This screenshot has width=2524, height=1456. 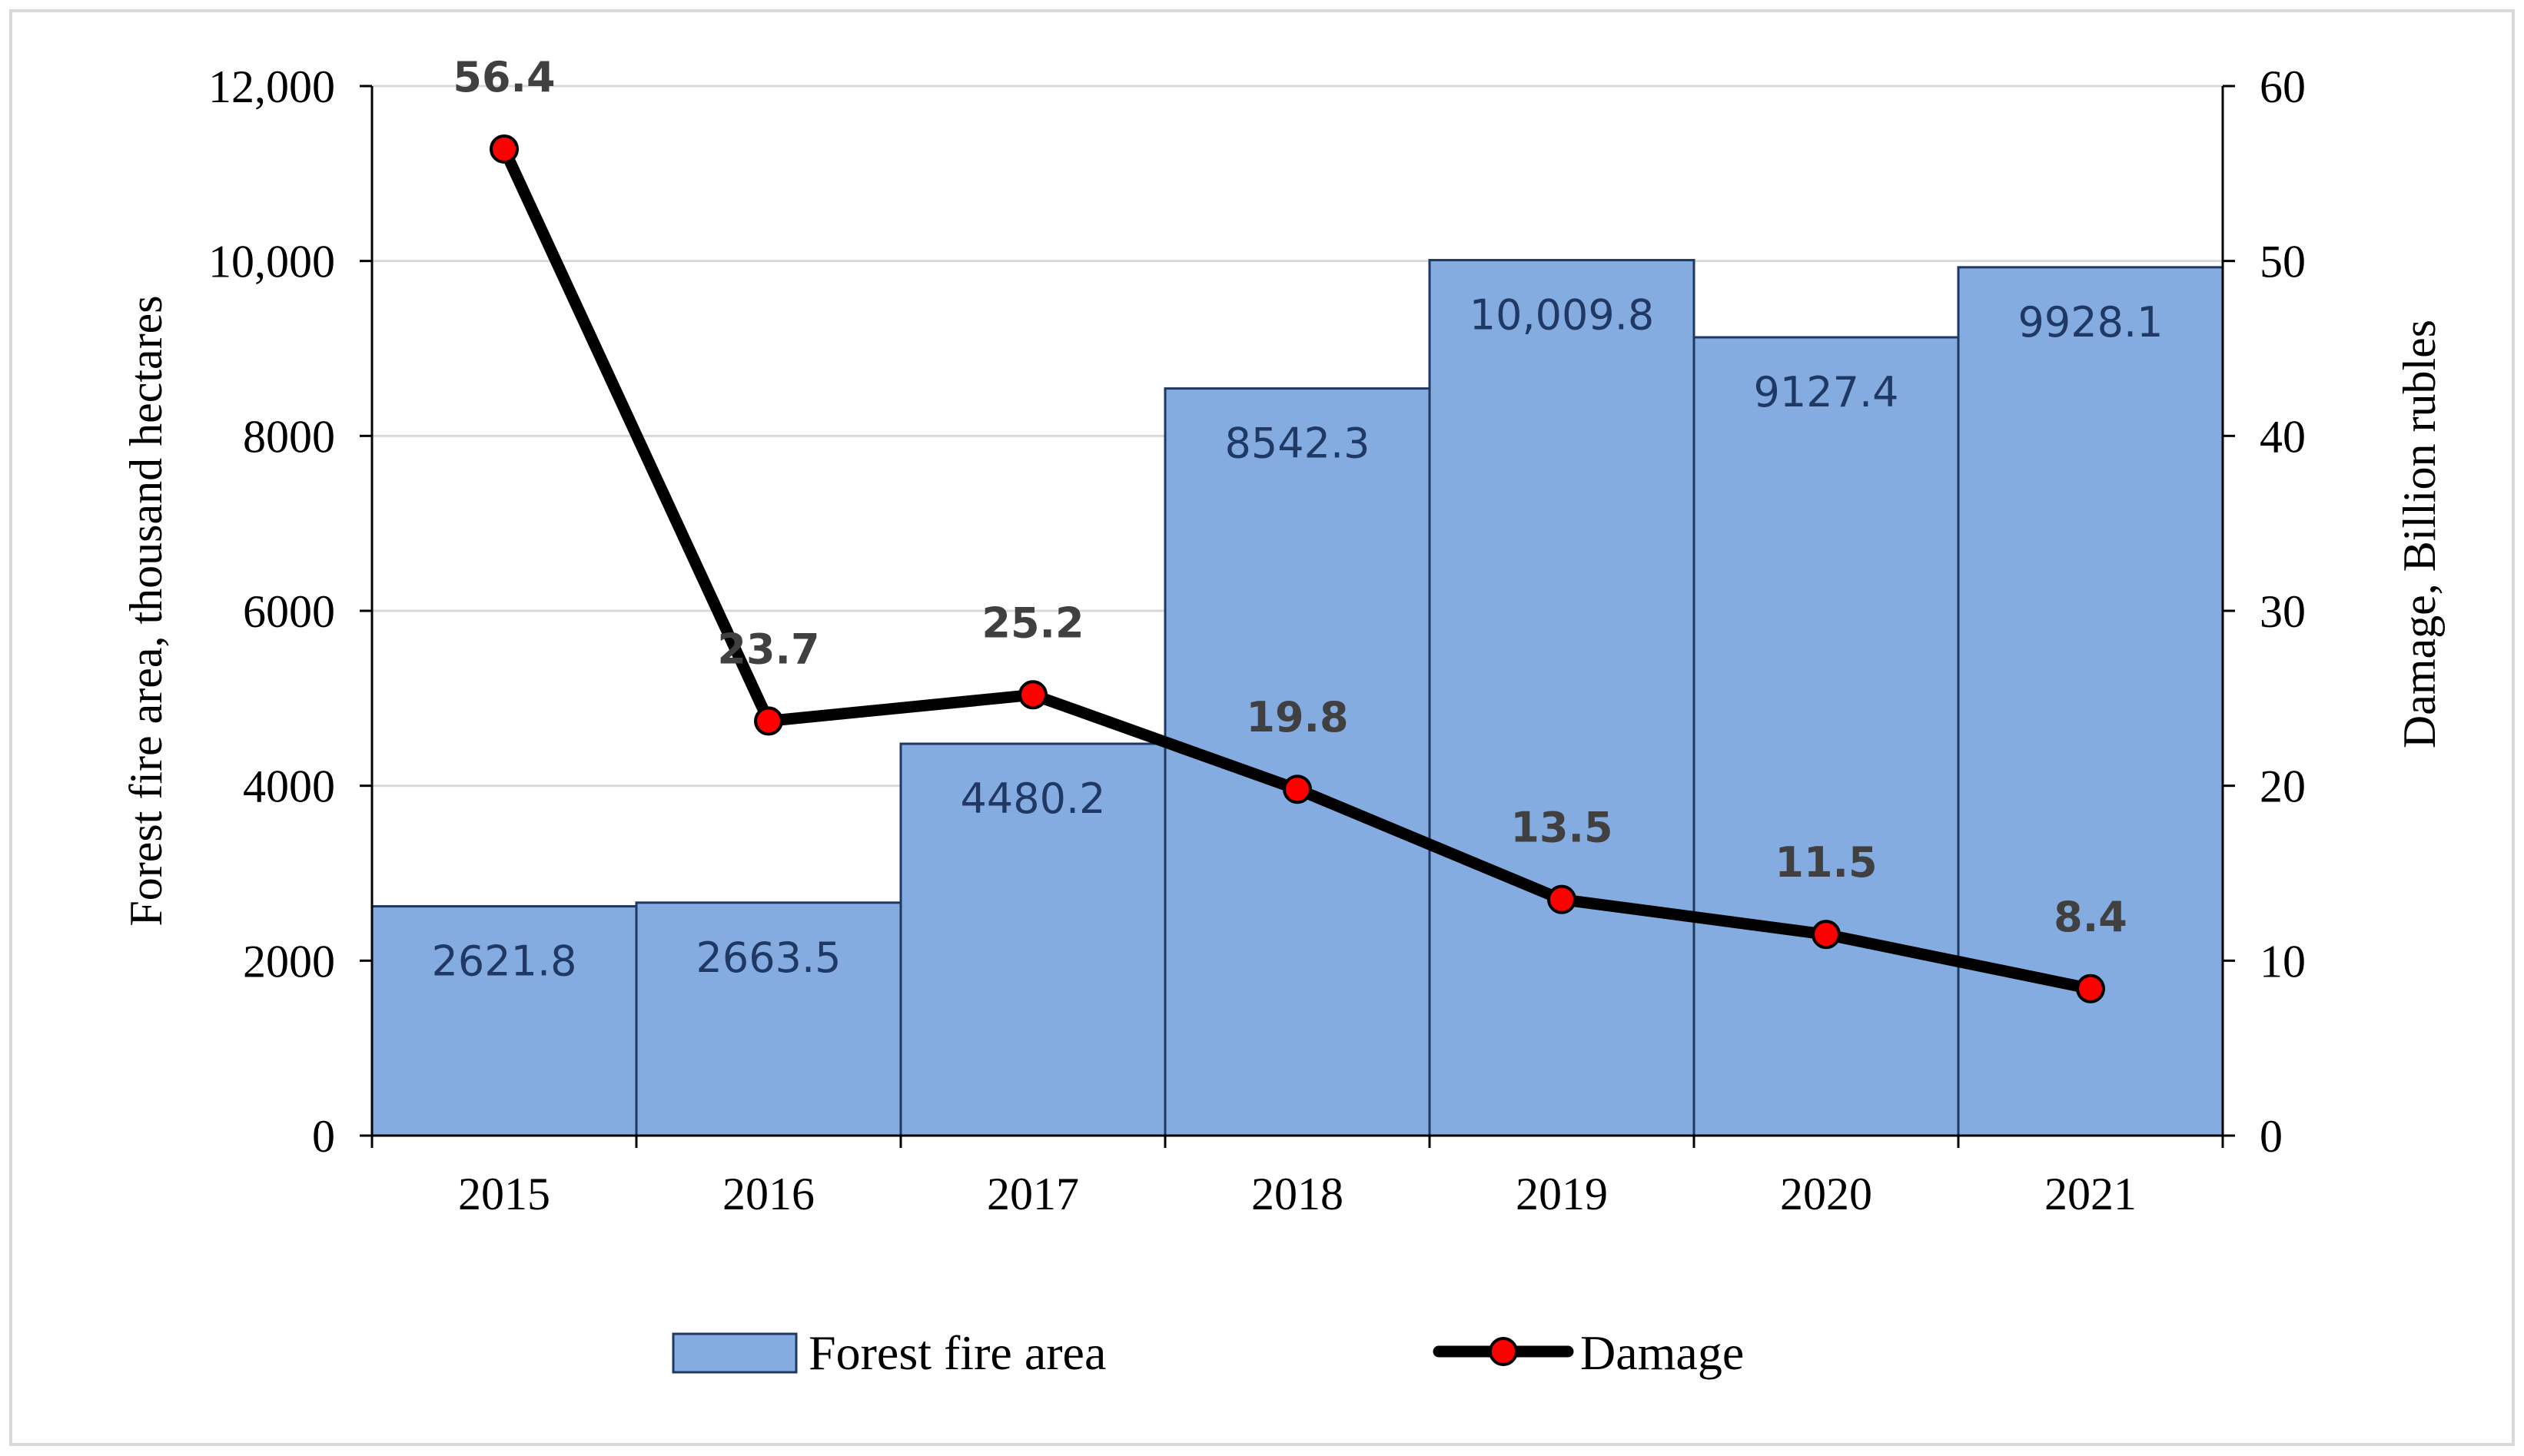 What do you see at coordinates (1827, 935) in the screenshot?
I see `damage-marker-2020` at bounding box center [1827, 935].